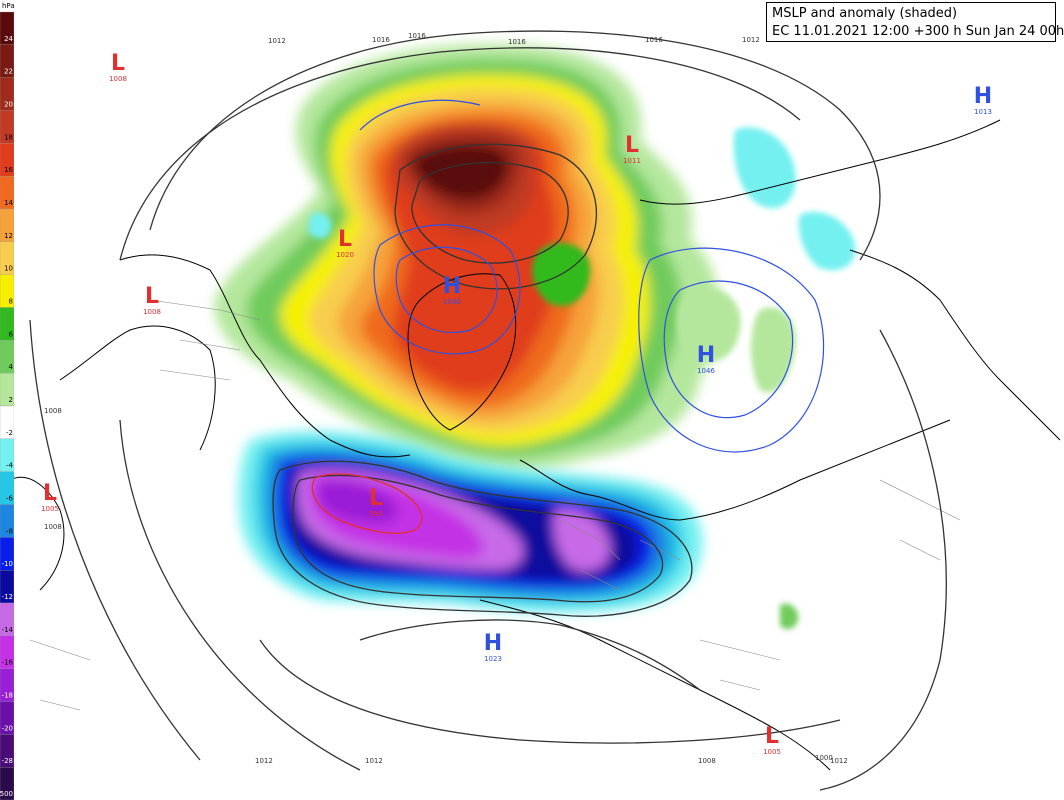 This screenshot has width=1064, height=800. Describe the element at coordinates (8, 236) in the screenshot. I see `legend-label: 12` at that location.